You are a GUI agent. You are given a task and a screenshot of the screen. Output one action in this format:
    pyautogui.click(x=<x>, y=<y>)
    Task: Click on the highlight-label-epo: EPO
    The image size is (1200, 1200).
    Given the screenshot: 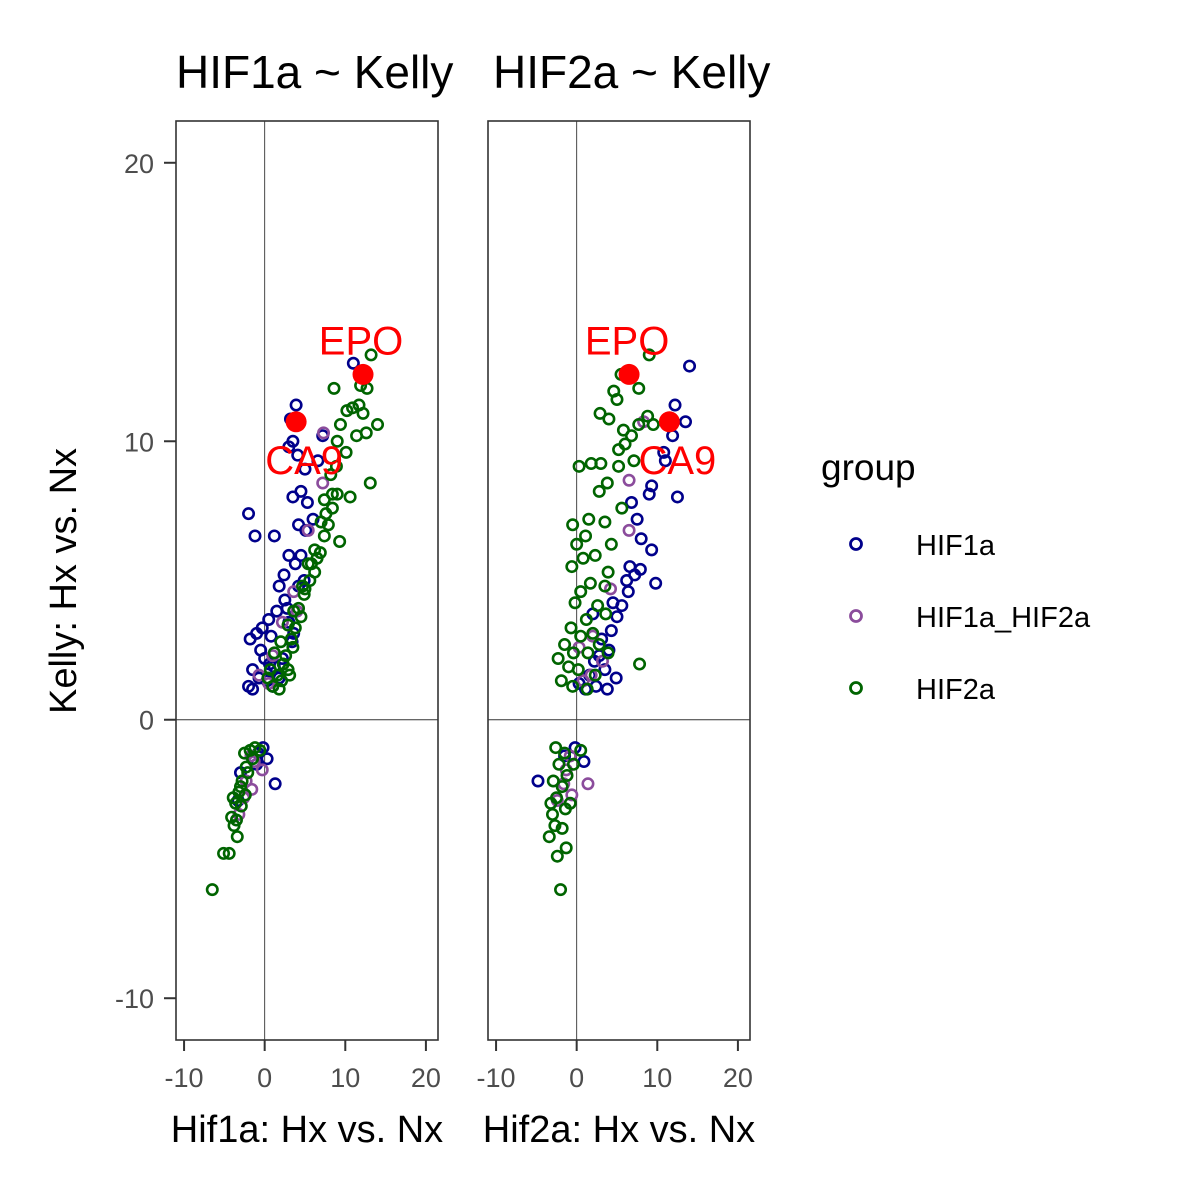 What is the action you would take?
    pyautogui.click(x=361, y=341)
    